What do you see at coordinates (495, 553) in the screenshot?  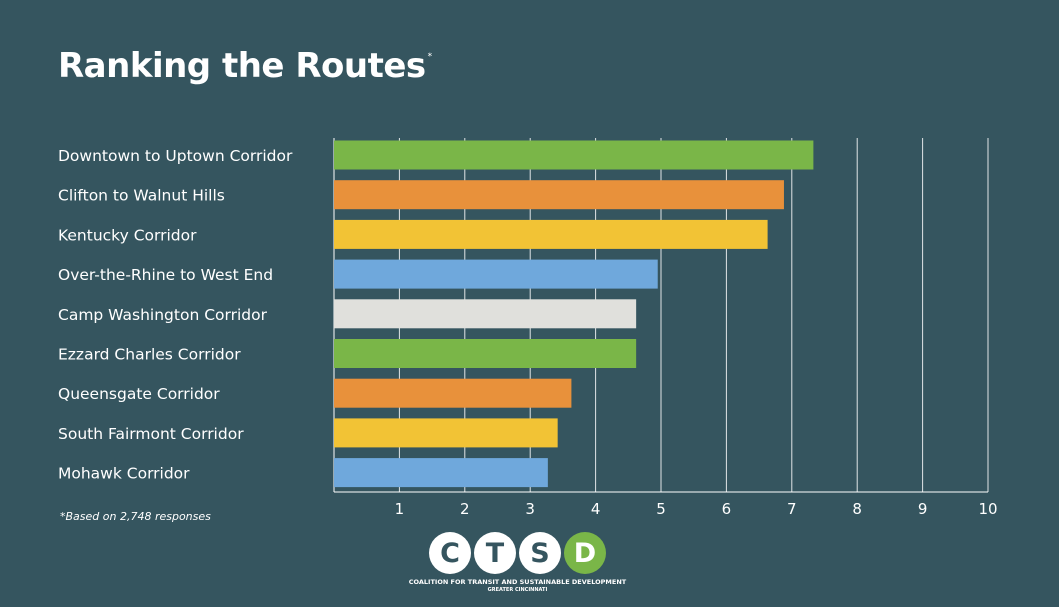 I see `logo-letter-t: T` at bounding box center [495, 553].